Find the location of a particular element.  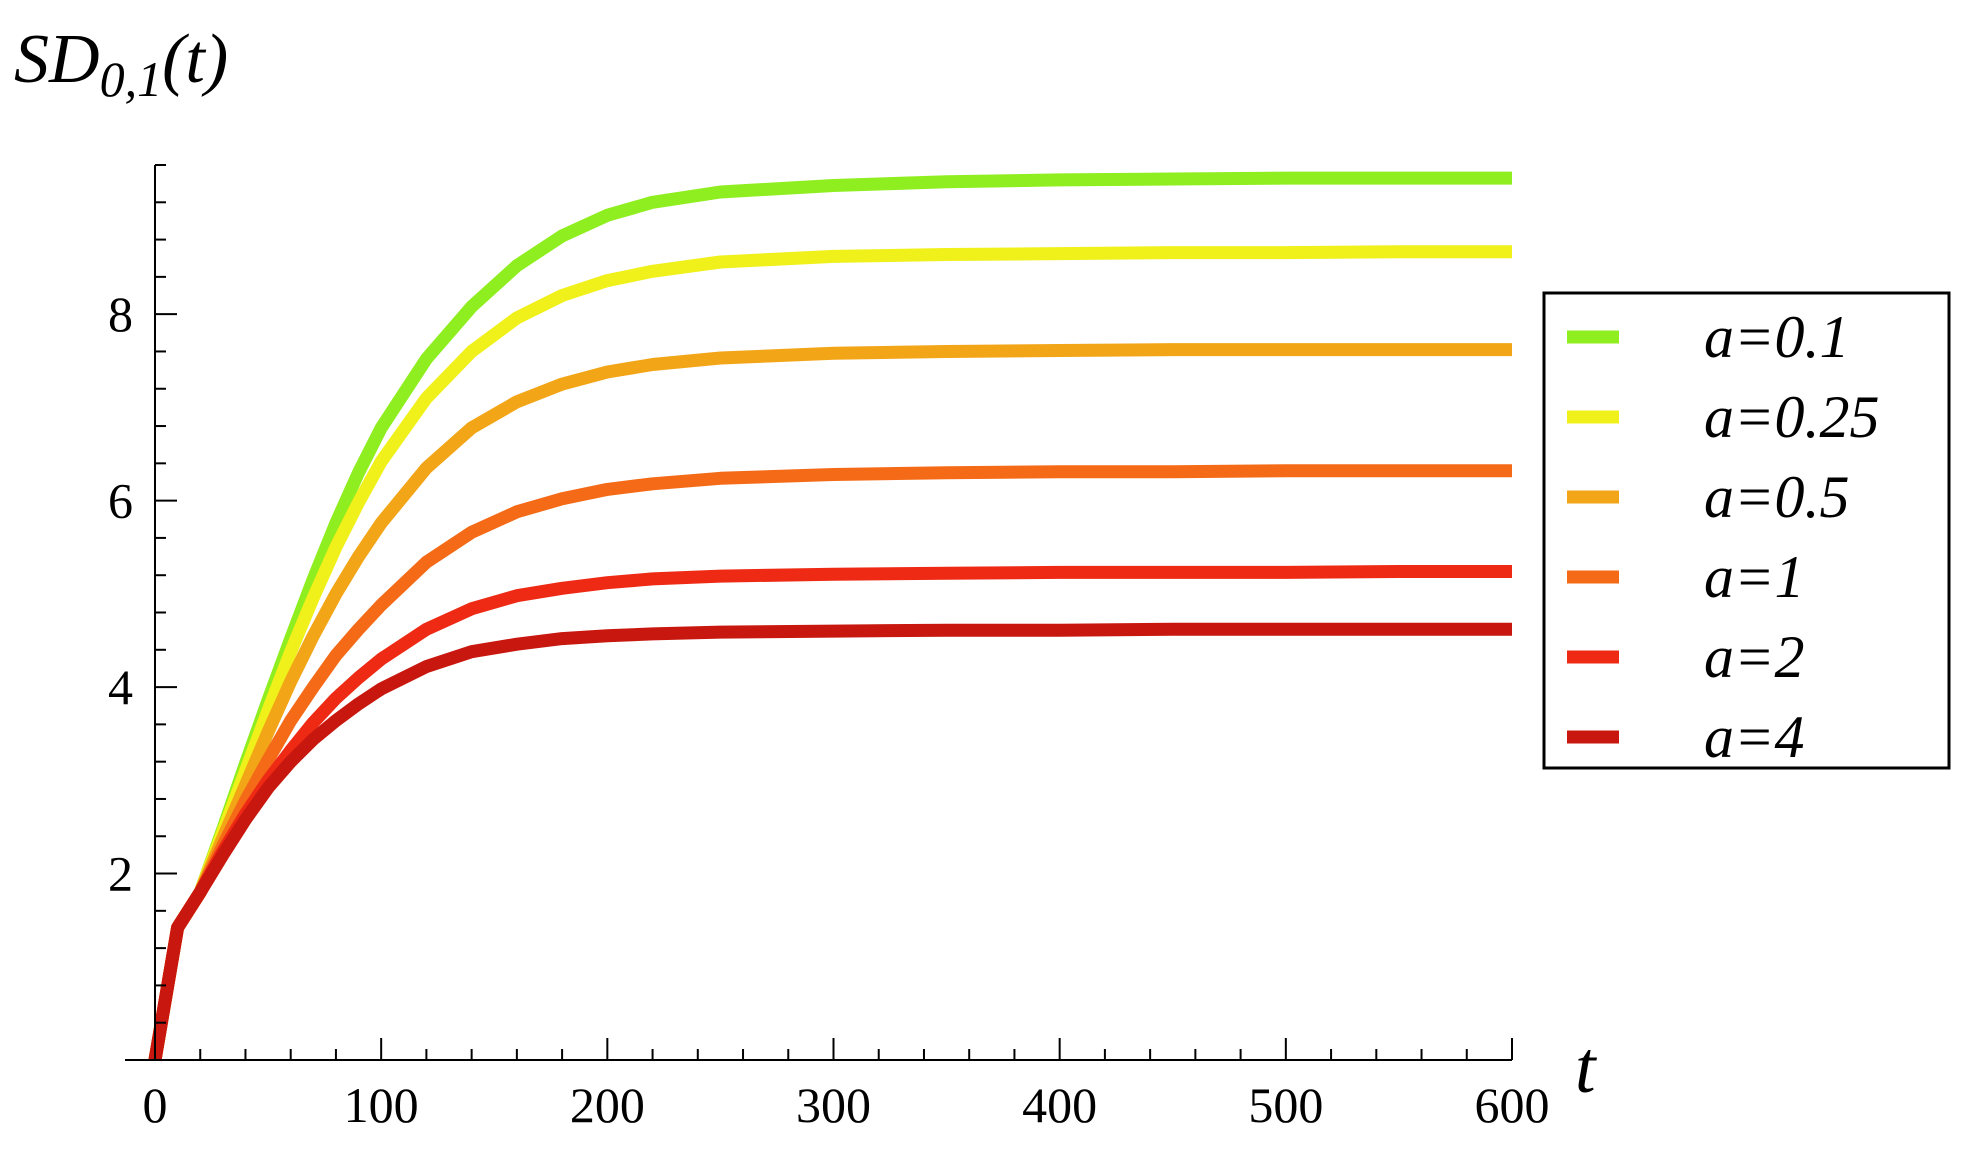

legend-label-4: a=2 is located at coordinates (1754, 657).